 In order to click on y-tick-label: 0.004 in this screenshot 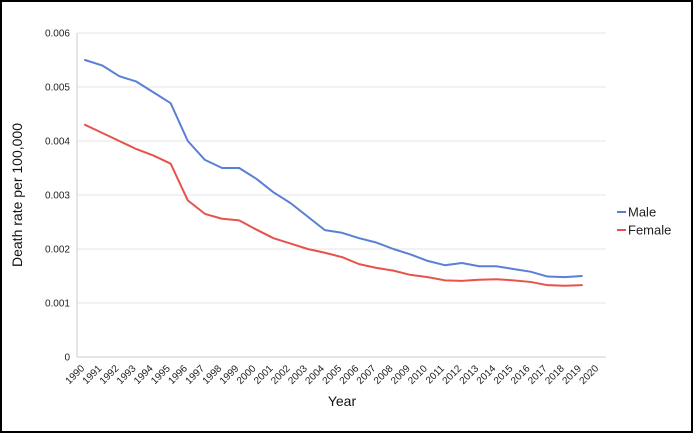, I will do `click(57, 142)`.